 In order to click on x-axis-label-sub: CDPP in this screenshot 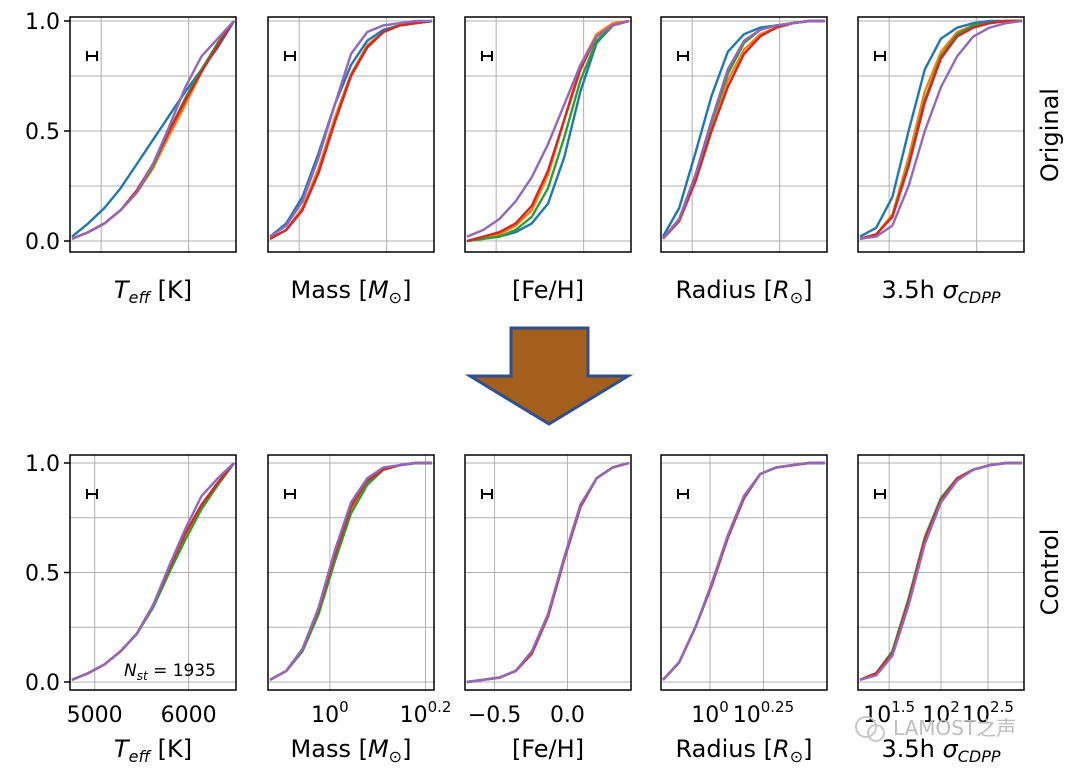, I will do `click(979, 756)`.